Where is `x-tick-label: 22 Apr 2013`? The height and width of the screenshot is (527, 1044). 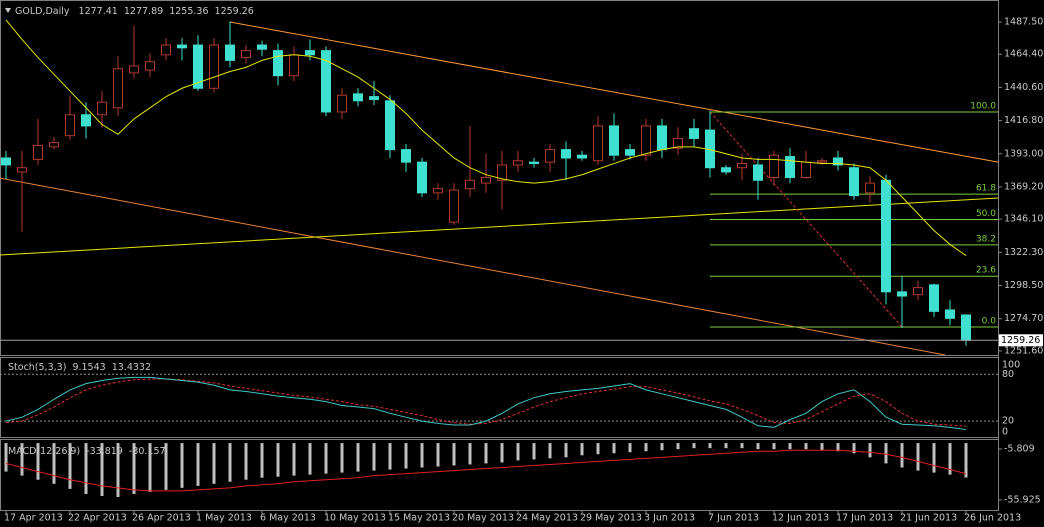 x-tick-label: 22 Apr 2013 is located at coordinates (97, 518).